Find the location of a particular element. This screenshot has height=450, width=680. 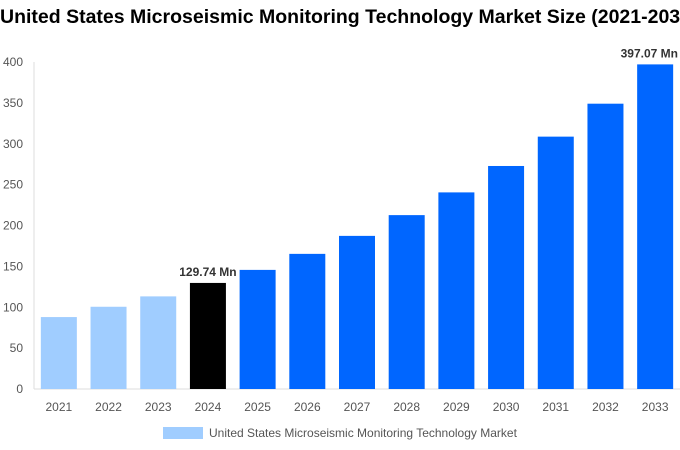

legend-swatch is located at coordinates (183, 433).